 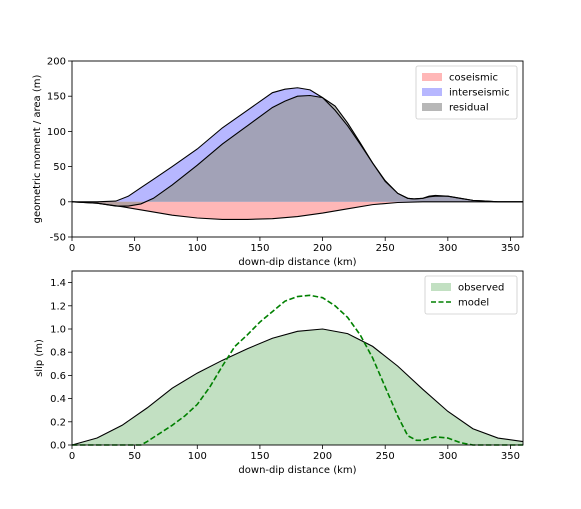 I want to click on y-tick-label: 0.6, so click(x=58, y=376).